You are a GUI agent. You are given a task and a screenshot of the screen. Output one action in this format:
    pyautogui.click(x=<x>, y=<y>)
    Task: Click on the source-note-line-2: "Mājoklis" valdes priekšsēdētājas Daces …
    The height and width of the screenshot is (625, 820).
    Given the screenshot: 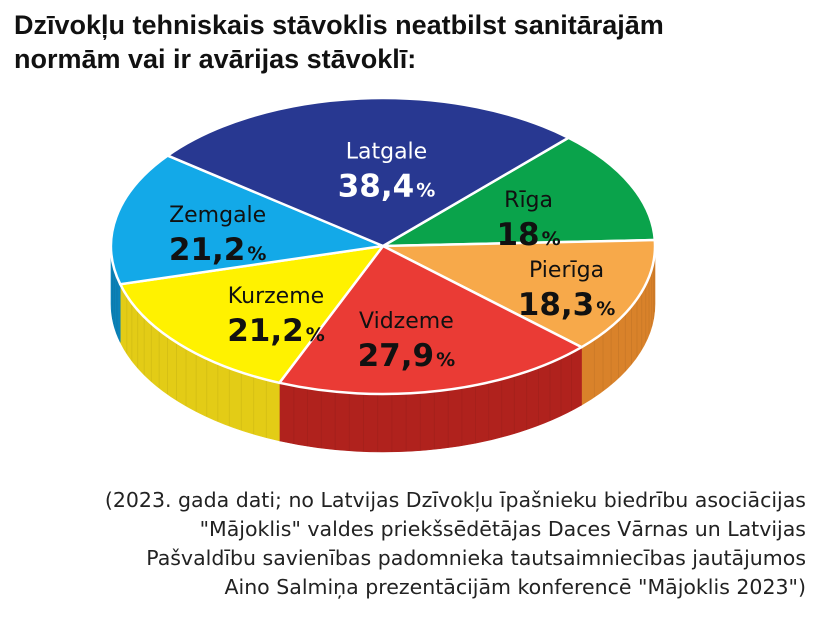 What is the action you would take?
    pyautogui.click(x=502, y=529)
    